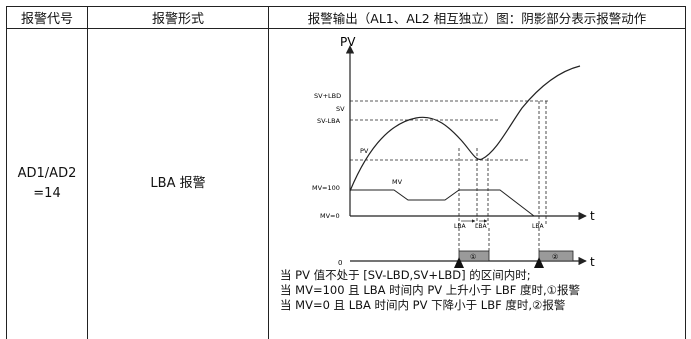  What do you see at coordinates (47, 193) in the screenshot?
I see `alarm-code-line2: =14` at bounding box center [47, 193].